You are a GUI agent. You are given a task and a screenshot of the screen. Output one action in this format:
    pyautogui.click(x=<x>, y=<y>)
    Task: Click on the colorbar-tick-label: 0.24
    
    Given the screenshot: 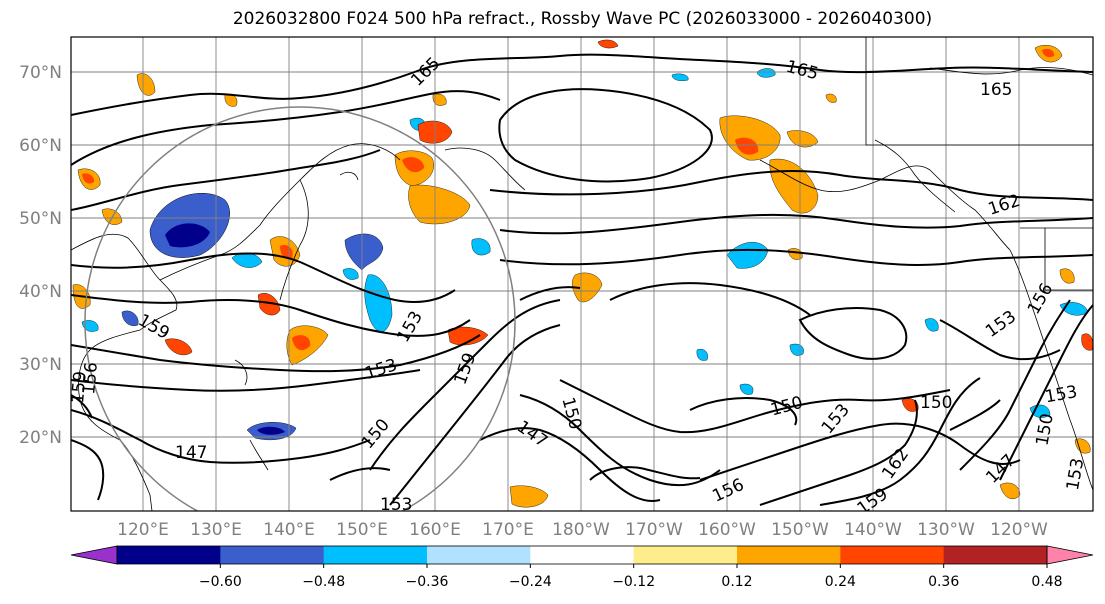 What is the action you would take?
    pyautogui.click(x=840, y=582)
    